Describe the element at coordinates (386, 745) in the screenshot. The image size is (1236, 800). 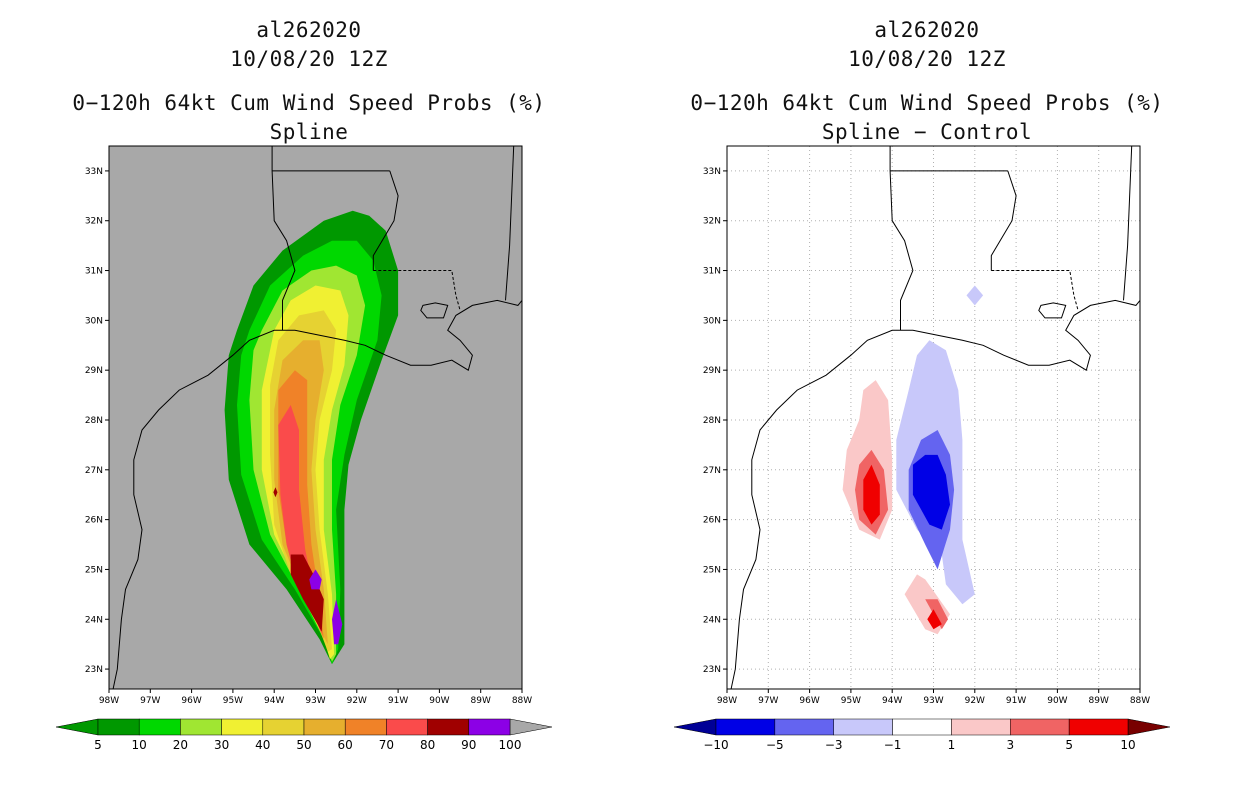
I see `colorbar-label: 70` at that location.